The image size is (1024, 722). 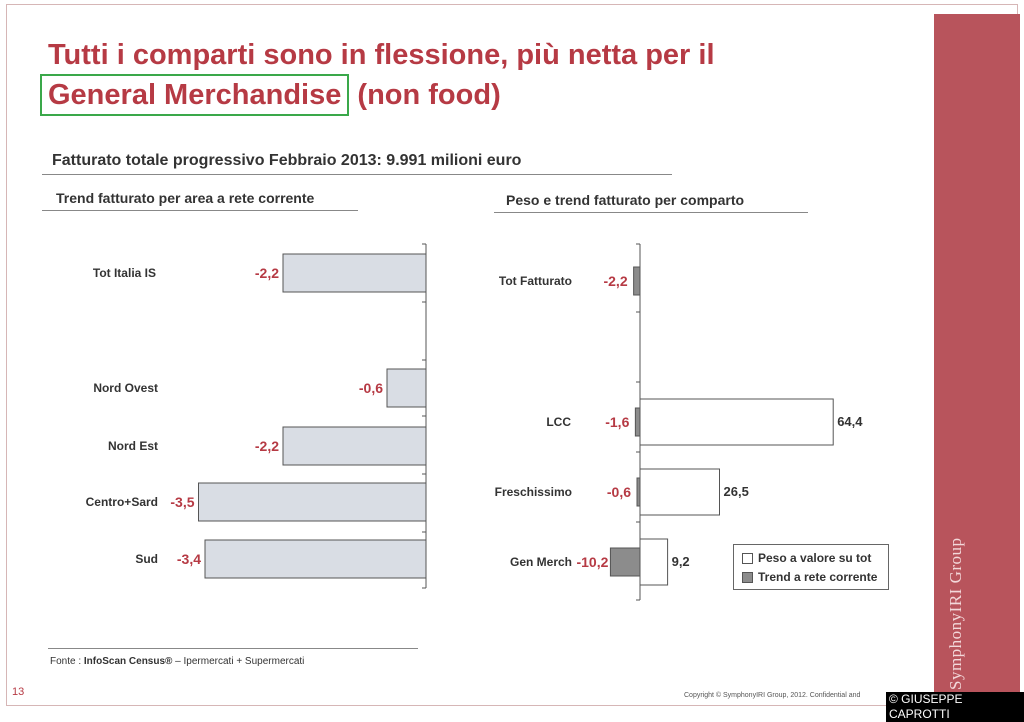 What do you see at coordinates (541, 562) in the screenshot?
I see `category-label-comparto-3: Gen Merch` at bounding box center [541, 562].